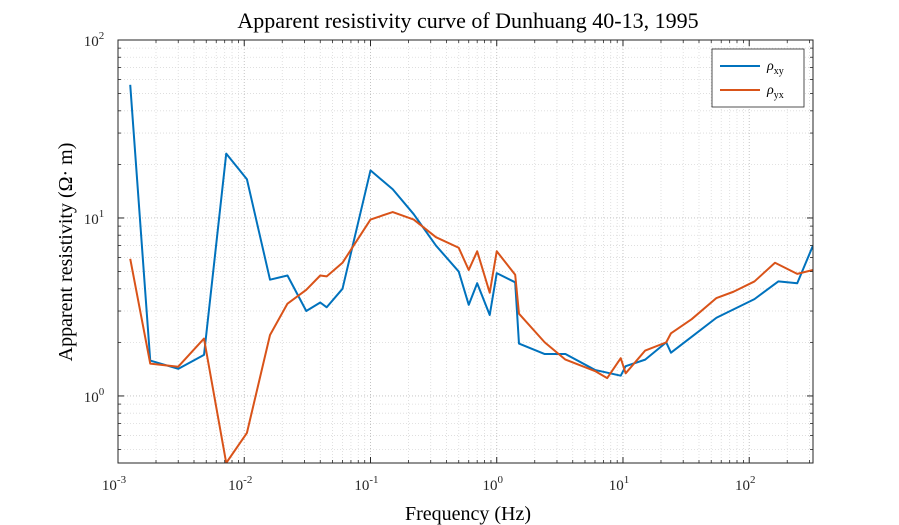 Image resolution: width=899 pixels, height=525 pixels. I want to click on x-axis-label: Frequency (Hz), so click(468, 514).